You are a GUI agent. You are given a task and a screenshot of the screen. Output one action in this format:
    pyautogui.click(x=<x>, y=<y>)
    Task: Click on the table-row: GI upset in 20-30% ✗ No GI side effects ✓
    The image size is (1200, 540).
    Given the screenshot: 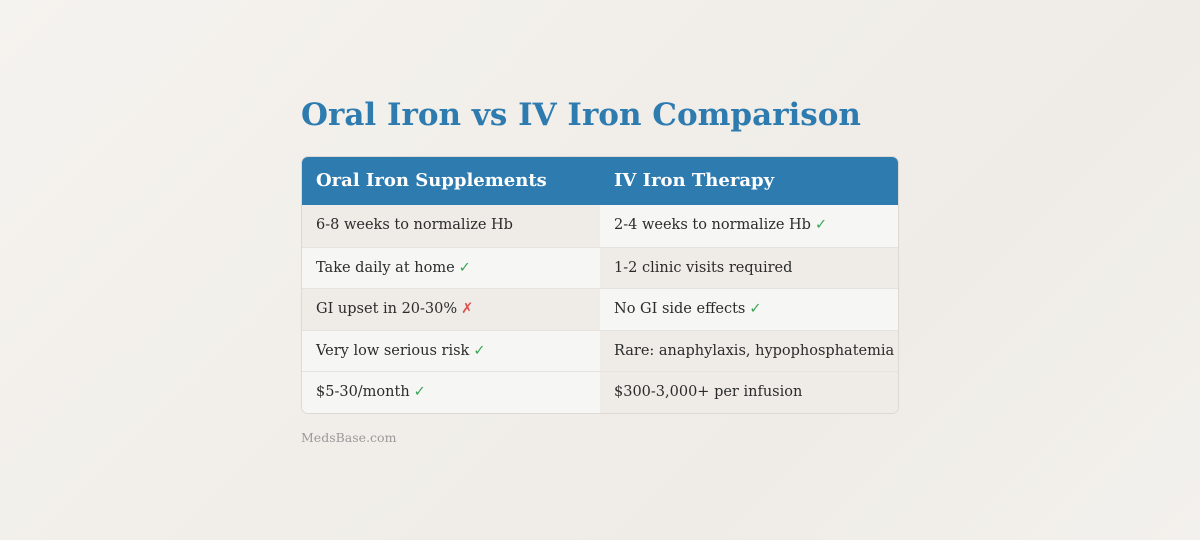 What is the action you would take?
    pyautogui.click(x=600, y=309)
    